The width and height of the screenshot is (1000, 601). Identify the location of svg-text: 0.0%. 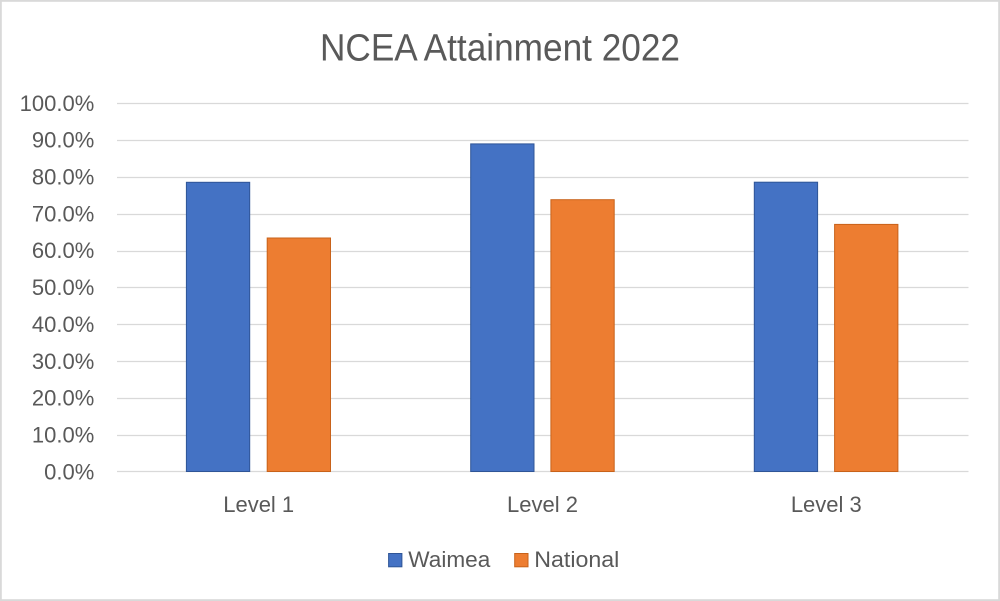
(69, 471).